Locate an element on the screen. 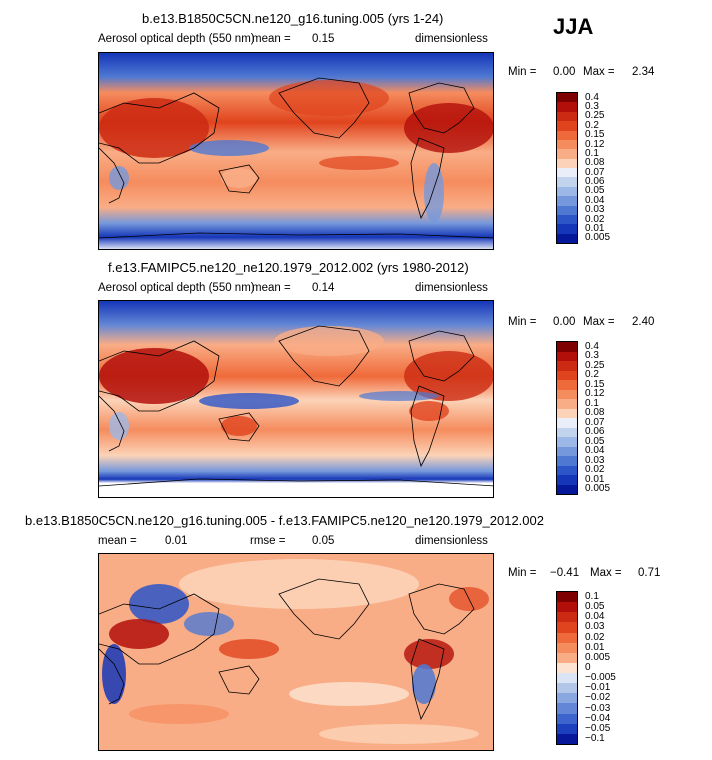 The width and height of the screenshot is (712, 760). panel2-map is located at coordinates (296, 399).